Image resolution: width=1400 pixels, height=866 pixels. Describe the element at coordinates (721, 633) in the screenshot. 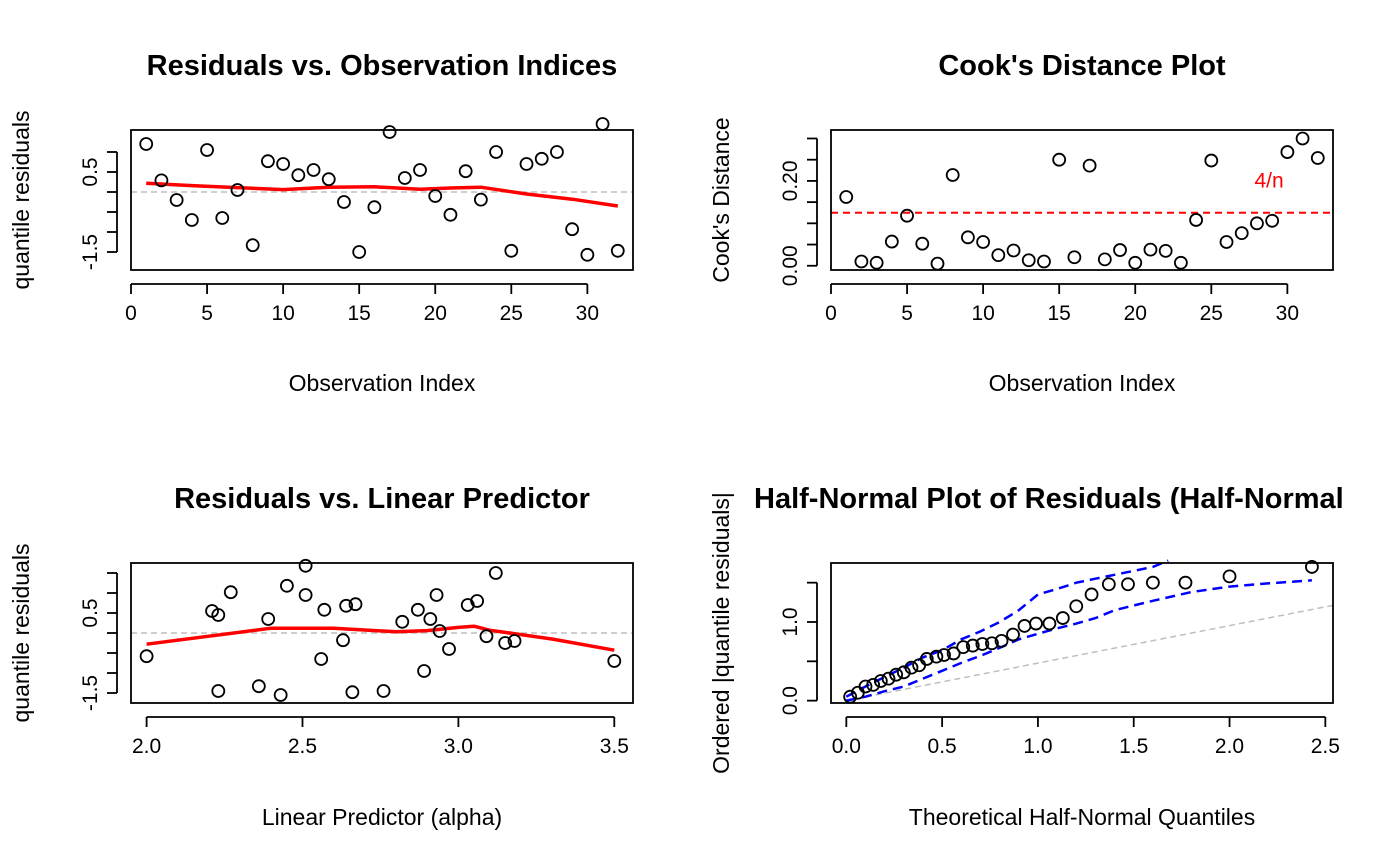

I see `y-axis-label: Ordered |quantile residuals|` at that location.